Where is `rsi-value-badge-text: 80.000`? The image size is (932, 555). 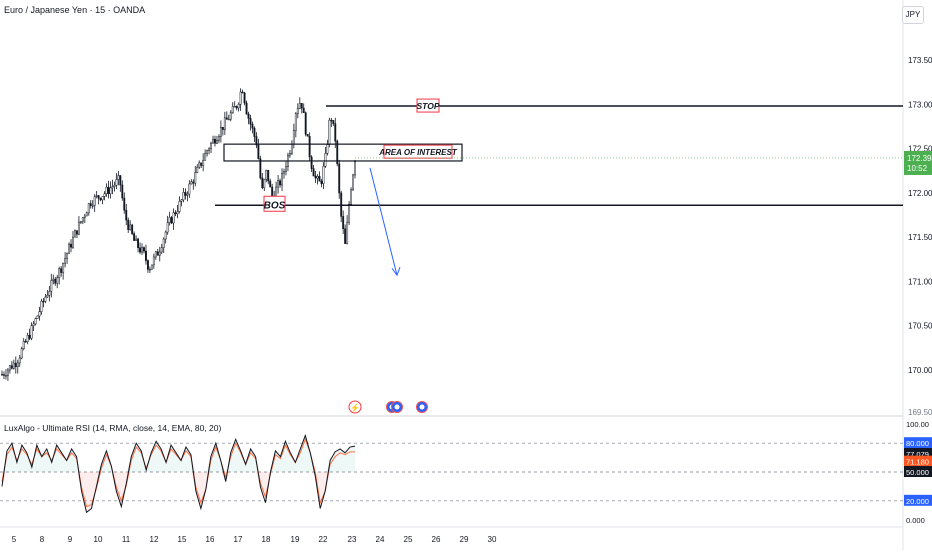
rsi-value-badge-text: 80.000 is located at coordinates (917, 443).